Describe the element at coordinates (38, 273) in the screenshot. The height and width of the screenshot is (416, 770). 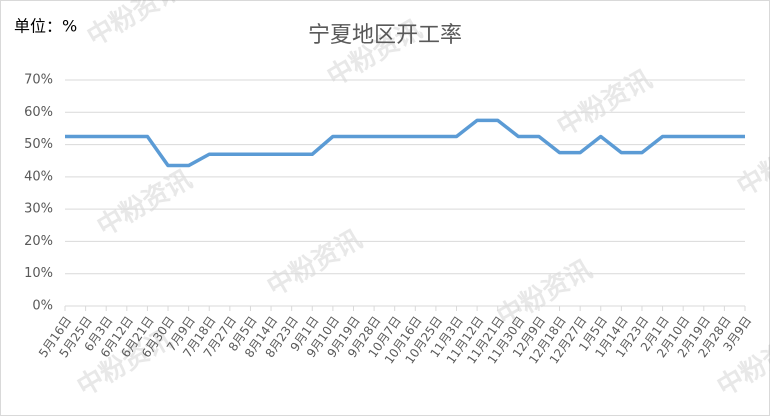
I see `y-tick-label: 10%` at that location.